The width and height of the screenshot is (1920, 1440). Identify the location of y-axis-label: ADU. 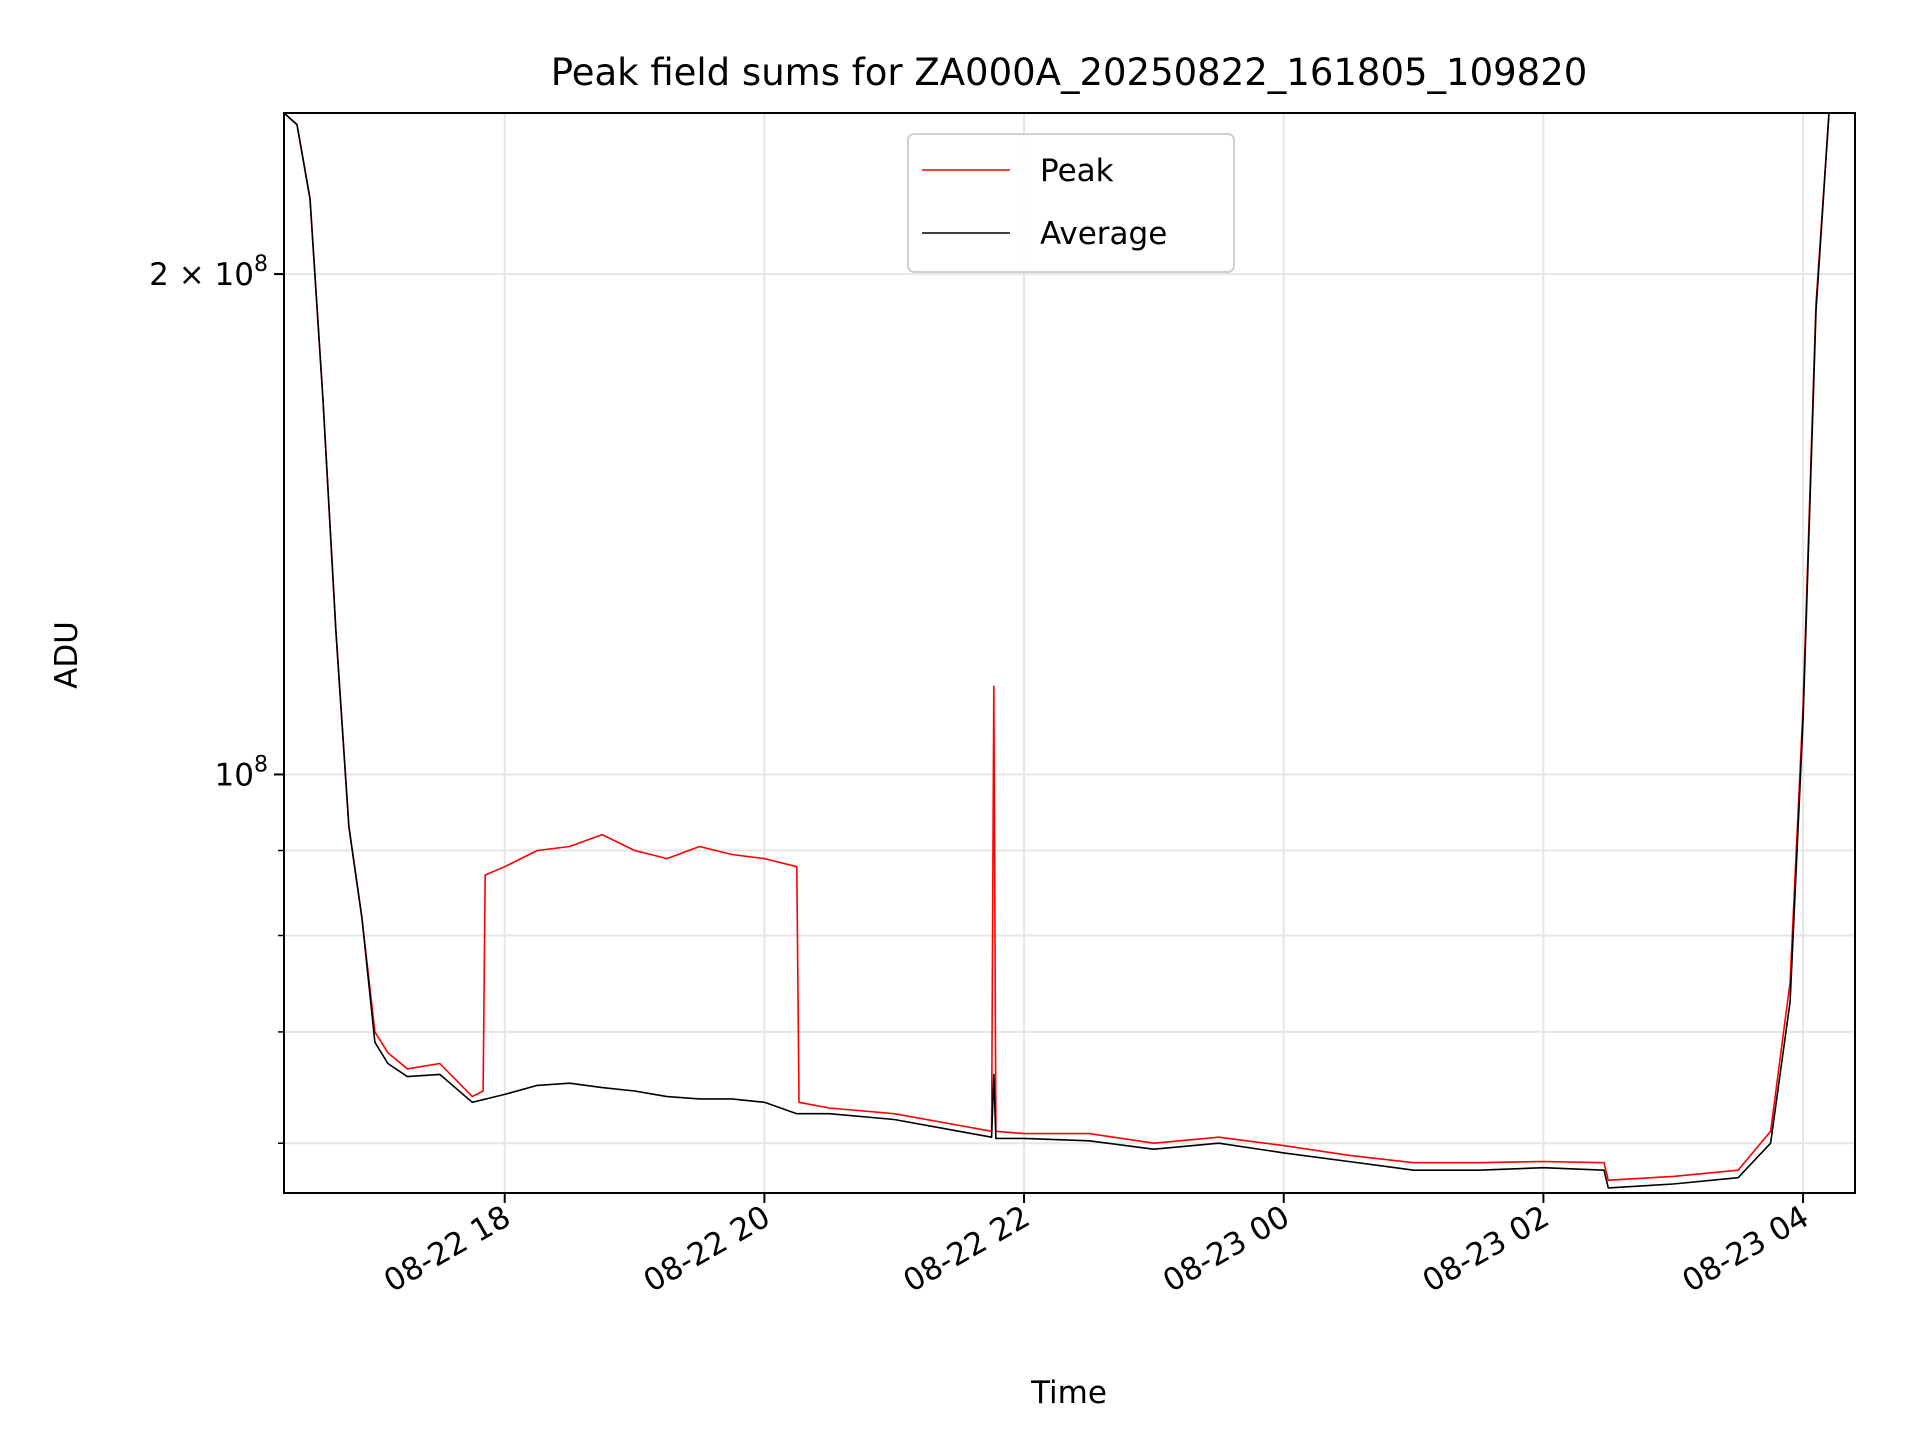
(67, 655).